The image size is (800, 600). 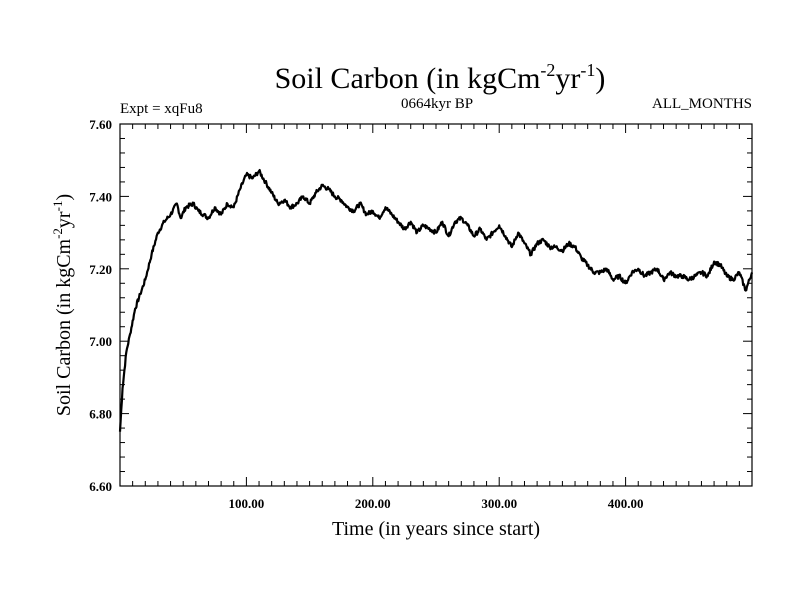 I want to click on y-tick-labels: 6.60 6.80 7.00 7.20 7.40 7.60, so click(x=100, y=305).